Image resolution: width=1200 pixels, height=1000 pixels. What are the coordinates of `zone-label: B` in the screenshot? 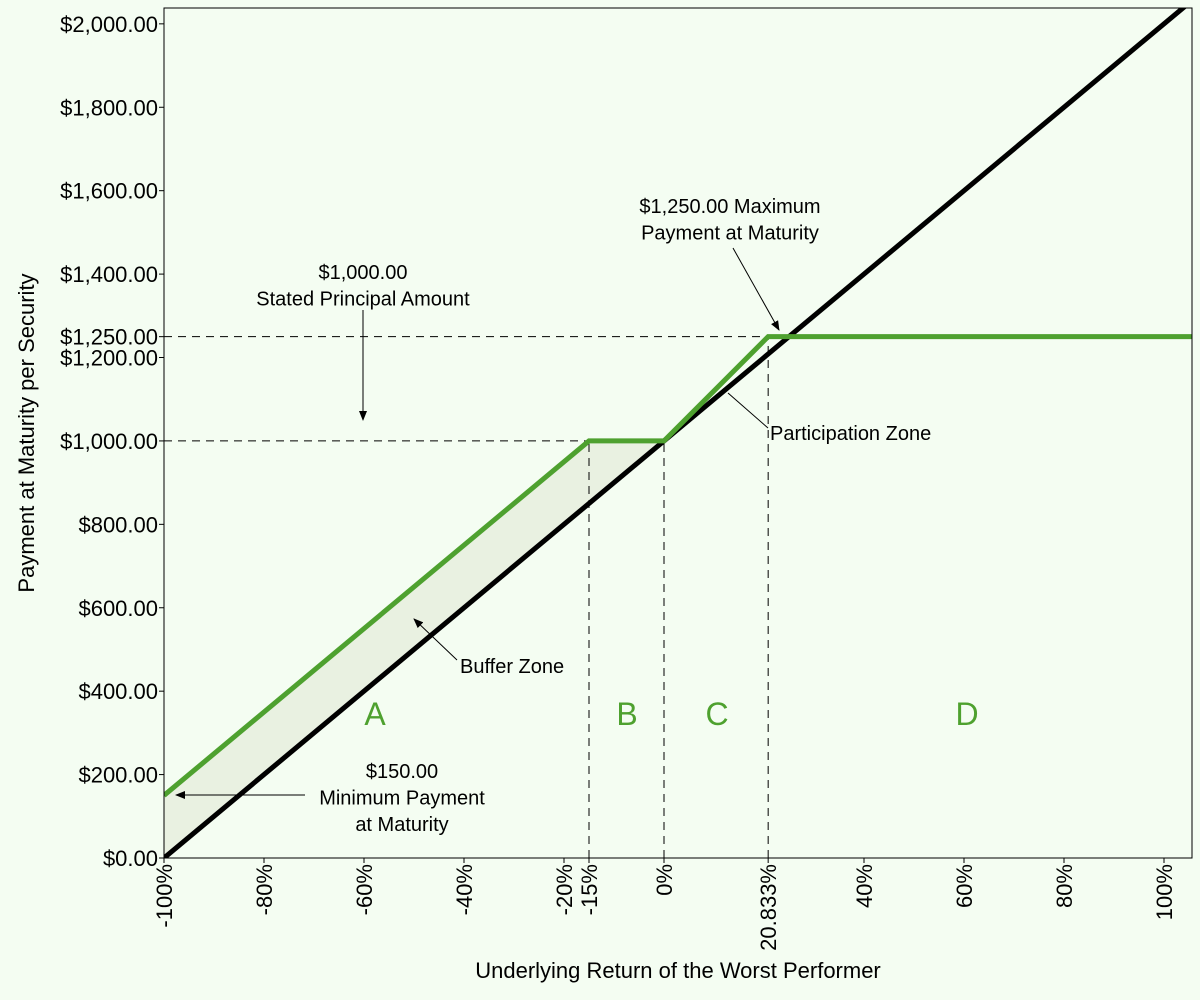 It's located at (626, 714).